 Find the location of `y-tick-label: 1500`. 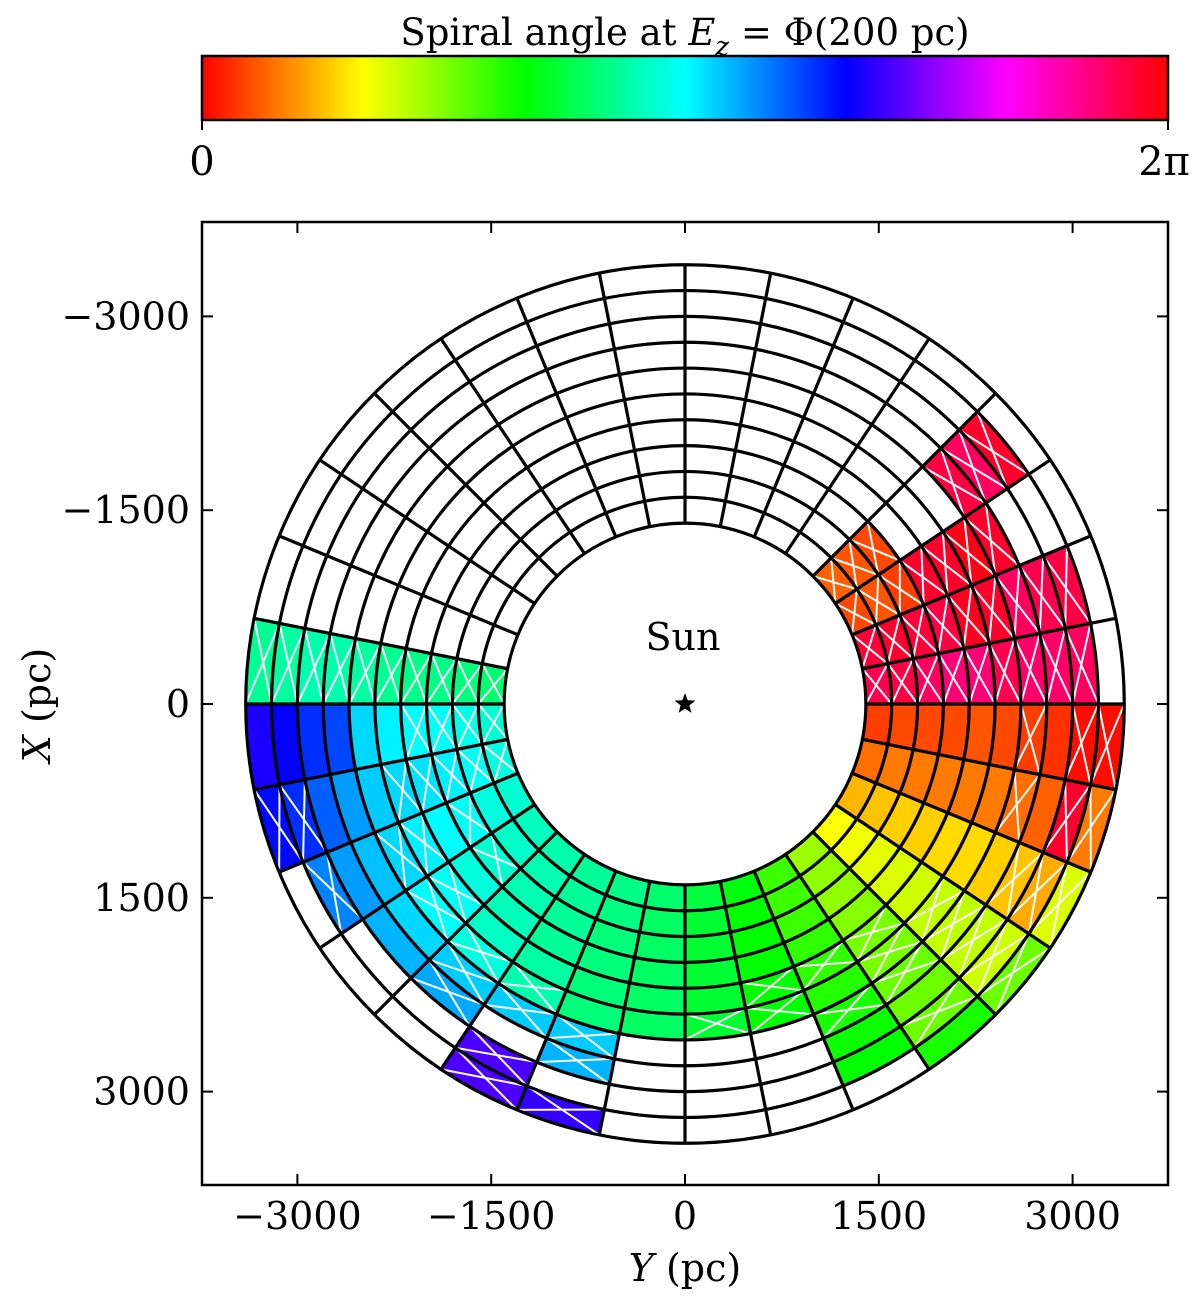

y-tick-label: 1500 is located at coordinates (141, 898).